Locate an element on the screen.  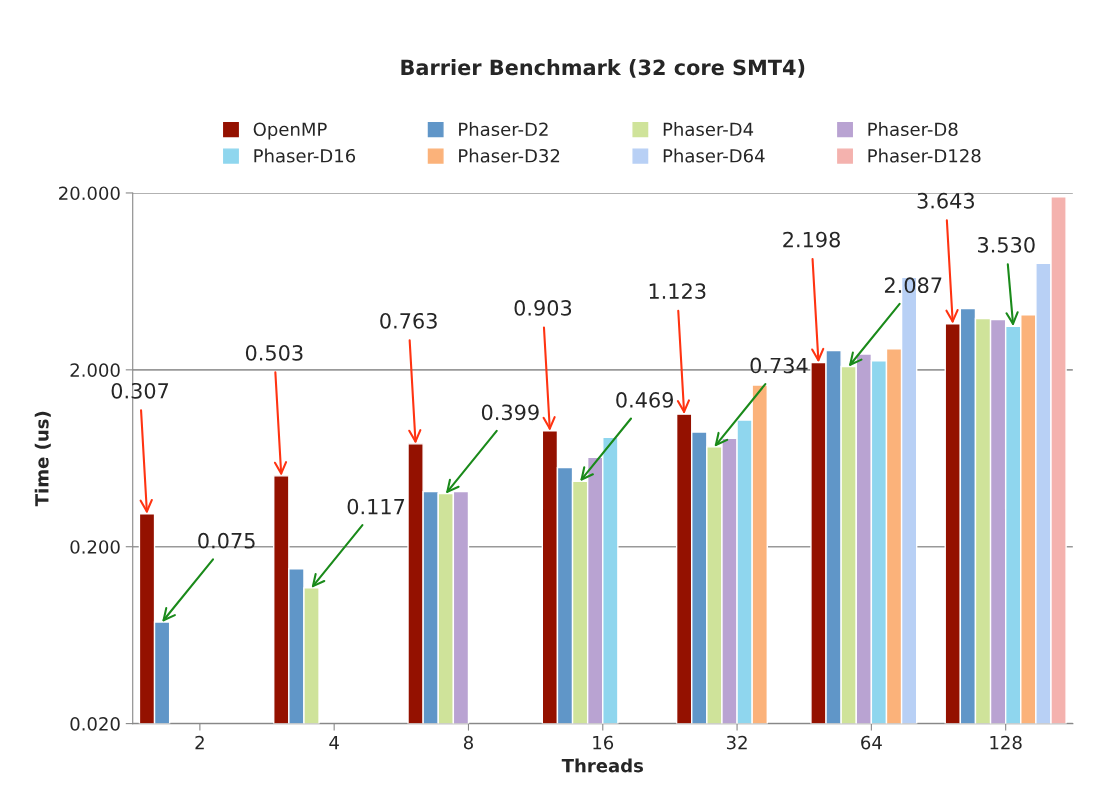
legend-label: Phaser-D4 is located at coordinates (708, 129).